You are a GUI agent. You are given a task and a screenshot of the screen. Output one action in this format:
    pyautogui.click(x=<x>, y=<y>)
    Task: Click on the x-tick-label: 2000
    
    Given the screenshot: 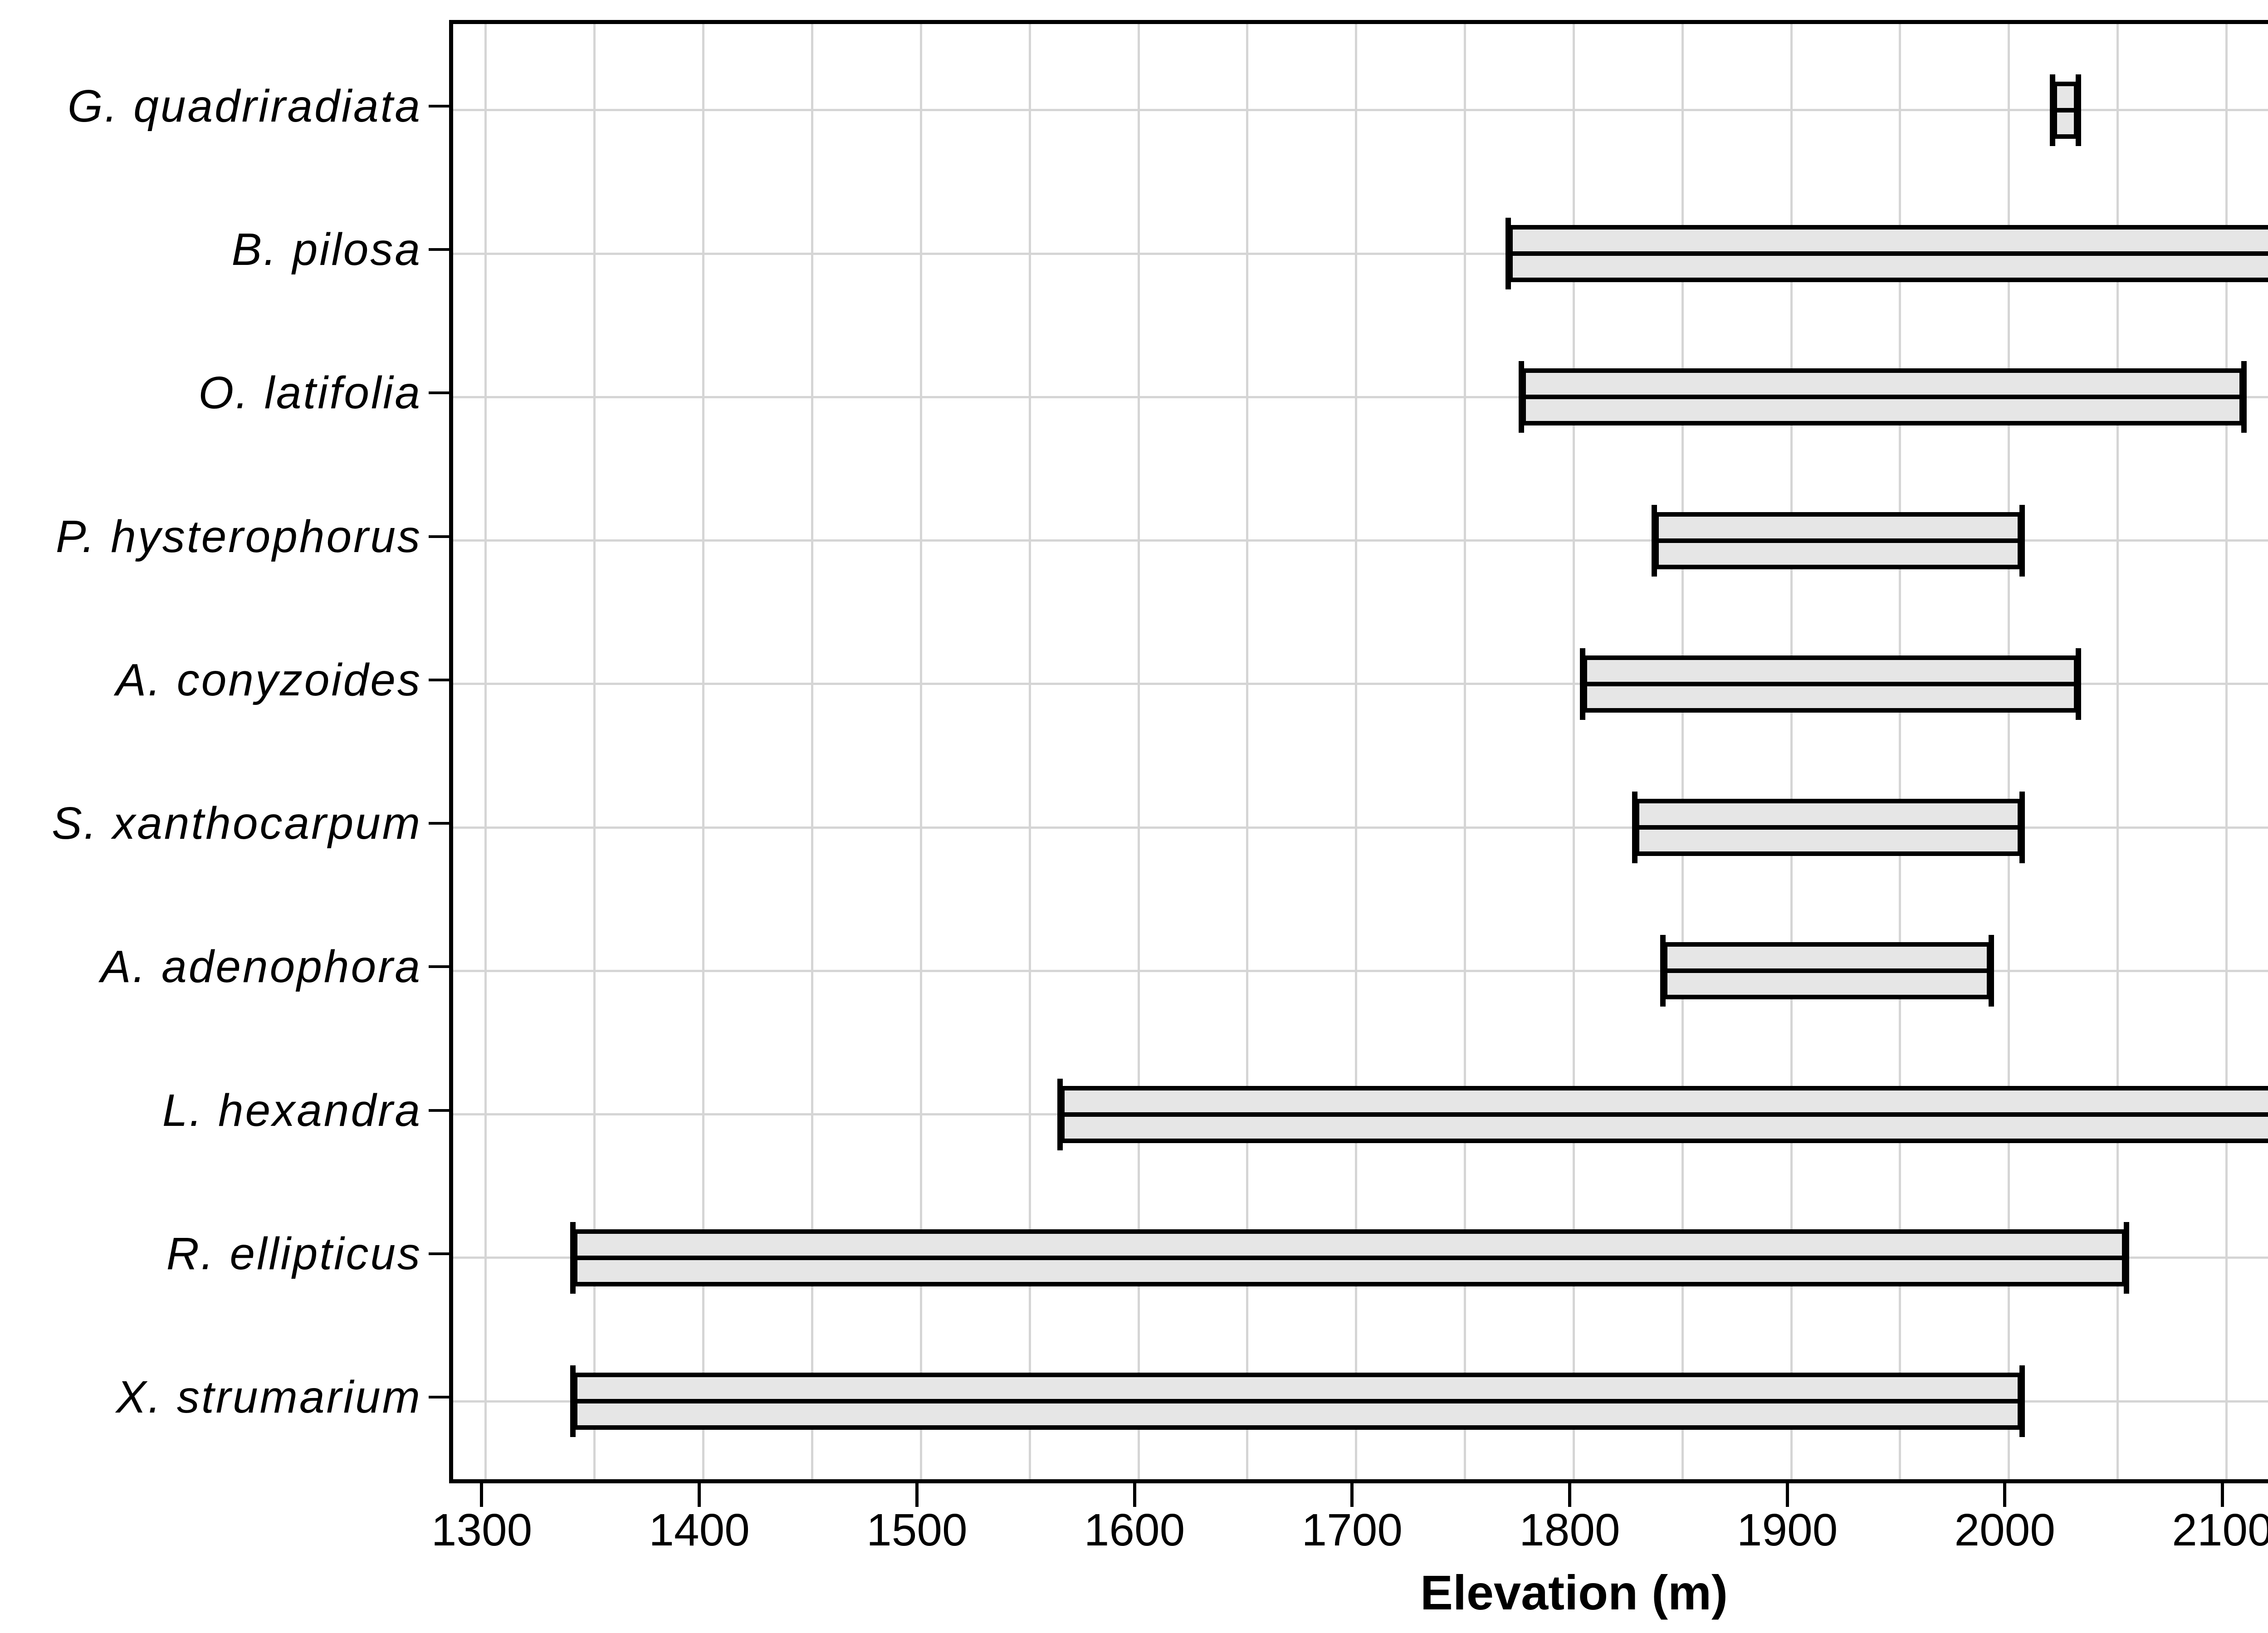 What is the action you would take?
    pyautogui.click(x=2005, y=1530)
    